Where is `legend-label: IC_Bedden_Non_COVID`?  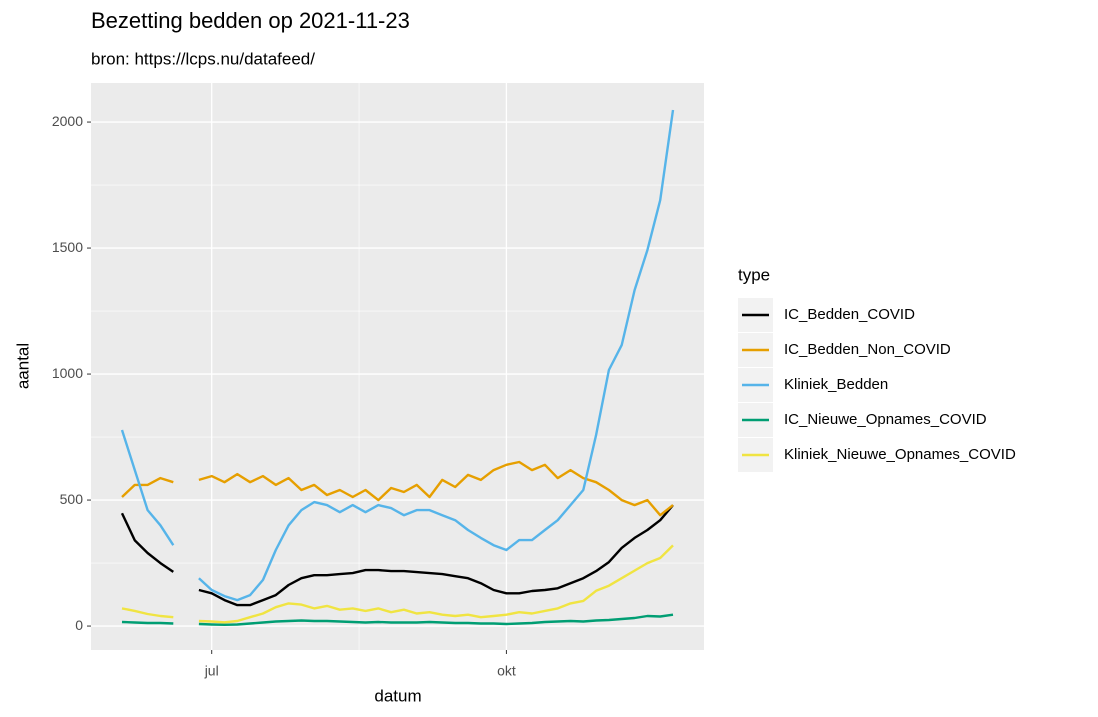 legend-label: IC_Bedden_Non_COVID is located at coordinates (867, 349).